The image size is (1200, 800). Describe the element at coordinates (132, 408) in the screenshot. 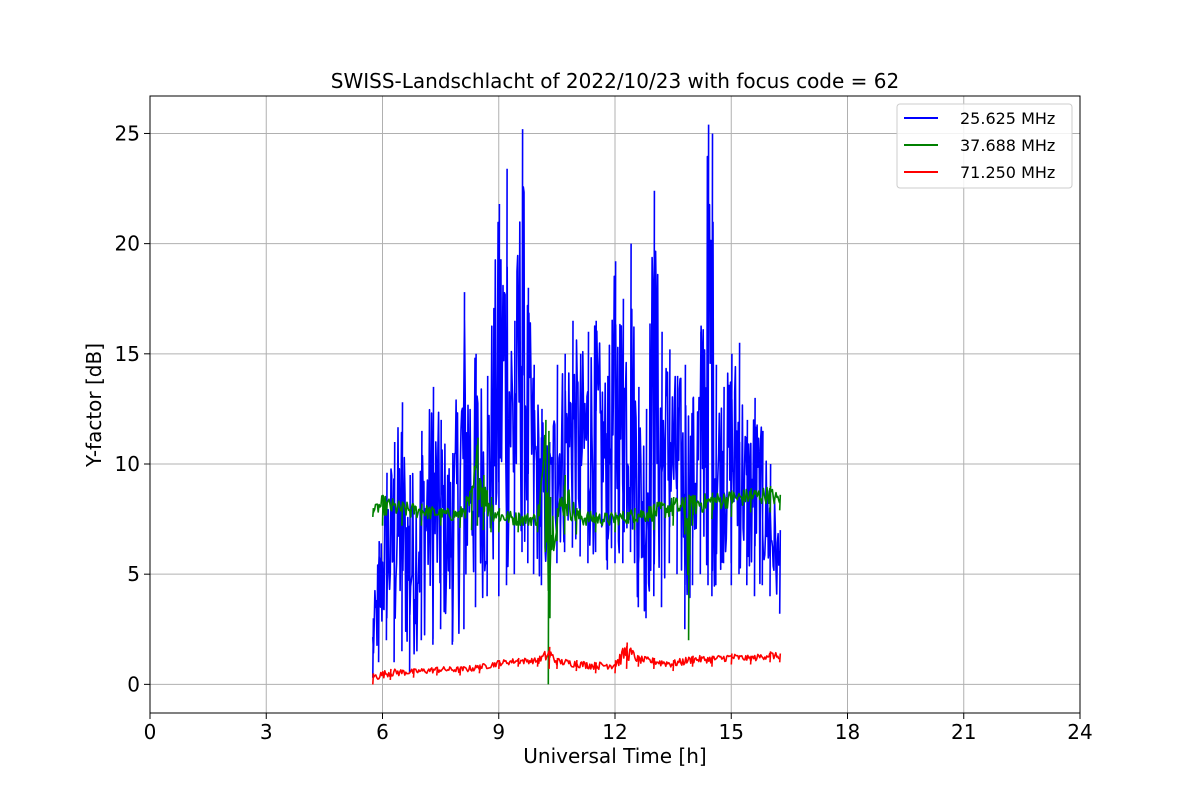

I see `y-axis: 0 5 10 15 20 25` at that location.